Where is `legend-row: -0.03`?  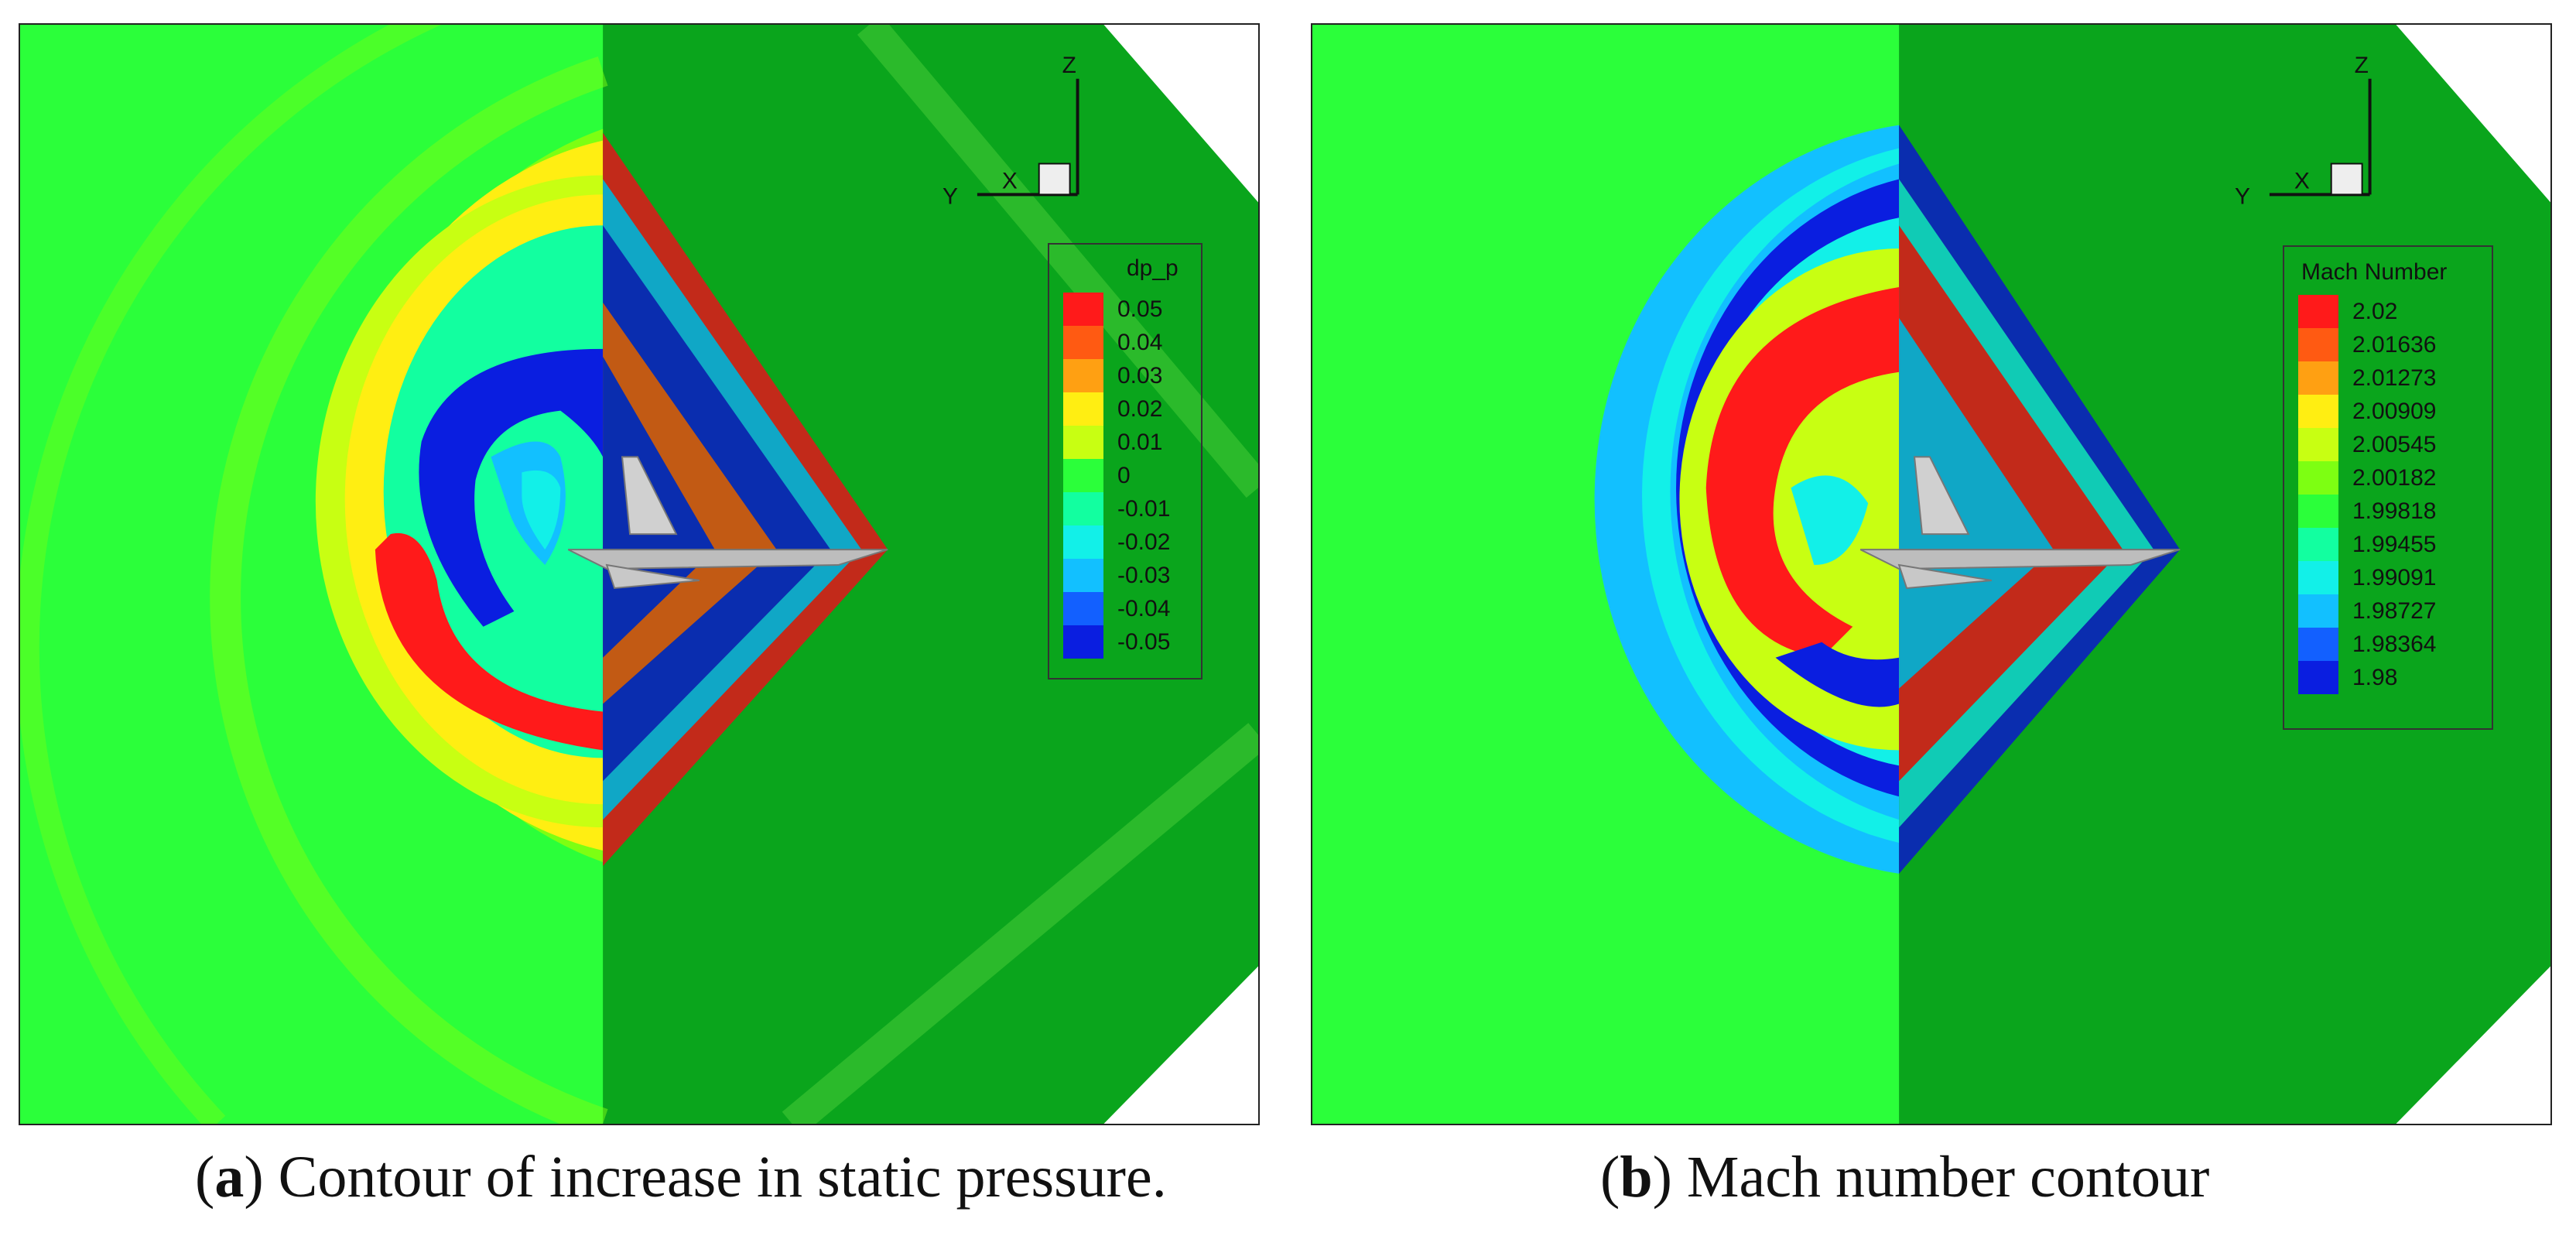
legend-row: -0.03 is located at coordinates (1117, 575).